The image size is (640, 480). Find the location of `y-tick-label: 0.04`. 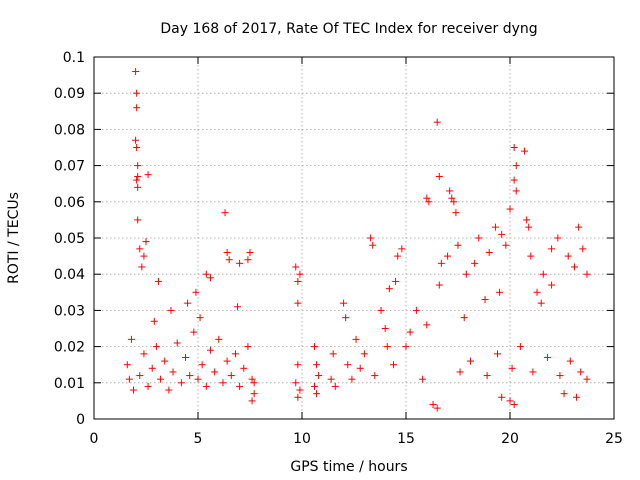

y-tick-label: 0.04 is located at coordinates (69, 275).